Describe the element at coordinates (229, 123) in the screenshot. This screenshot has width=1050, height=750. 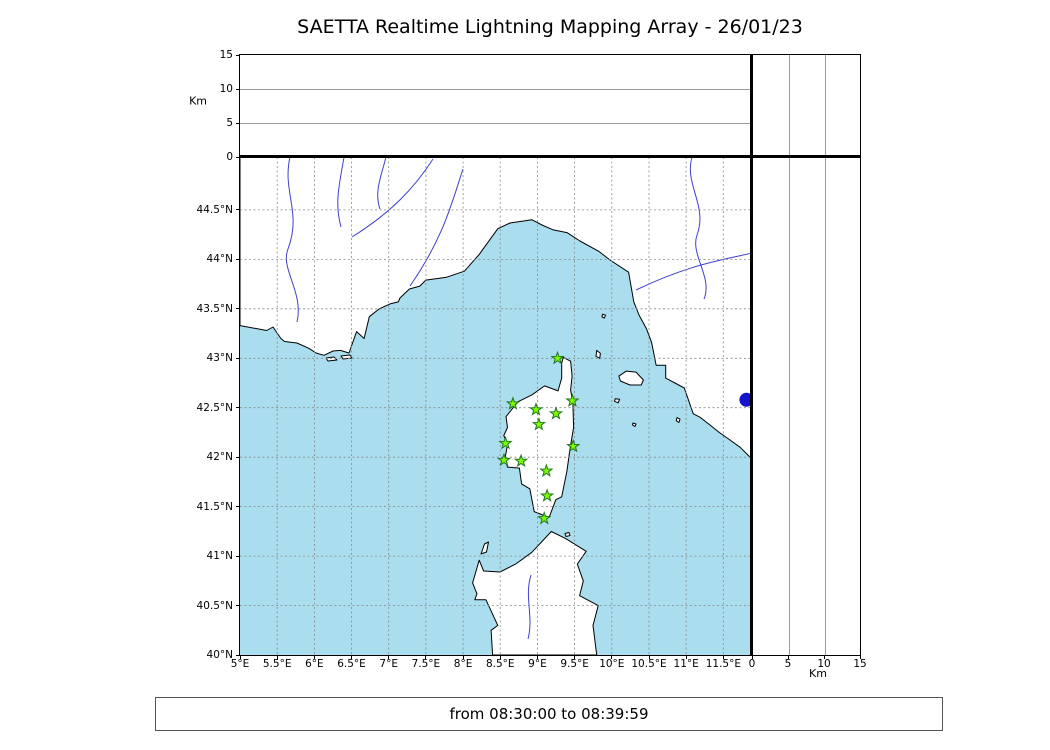
I see `altitude-left-tick-label: 5` at that location.